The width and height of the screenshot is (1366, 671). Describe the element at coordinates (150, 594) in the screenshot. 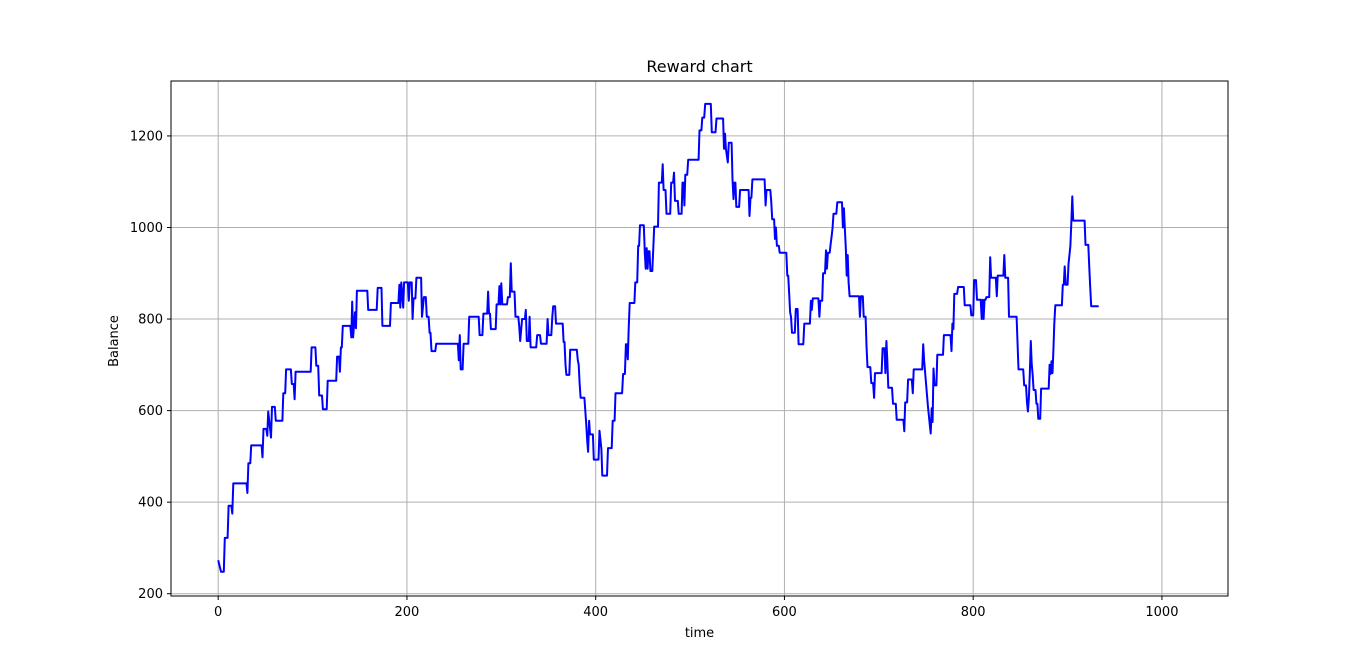

I see `y-tick-label: 200` at that location.